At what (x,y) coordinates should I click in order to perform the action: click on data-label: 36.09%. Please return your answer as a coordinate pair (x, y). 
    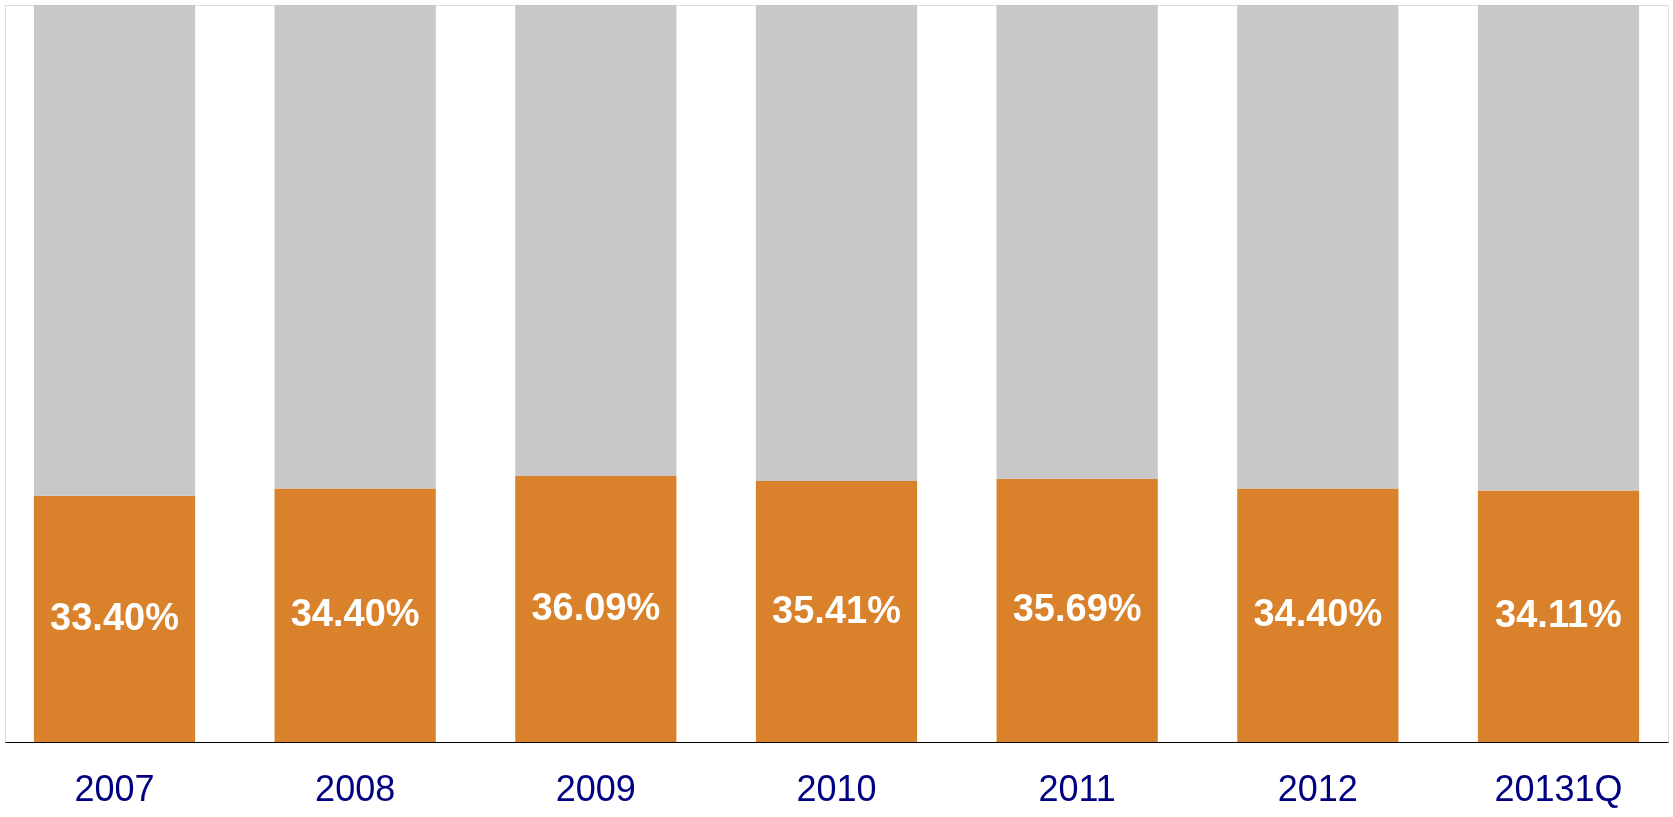
    Looking at the image, I should click on (596, 607).